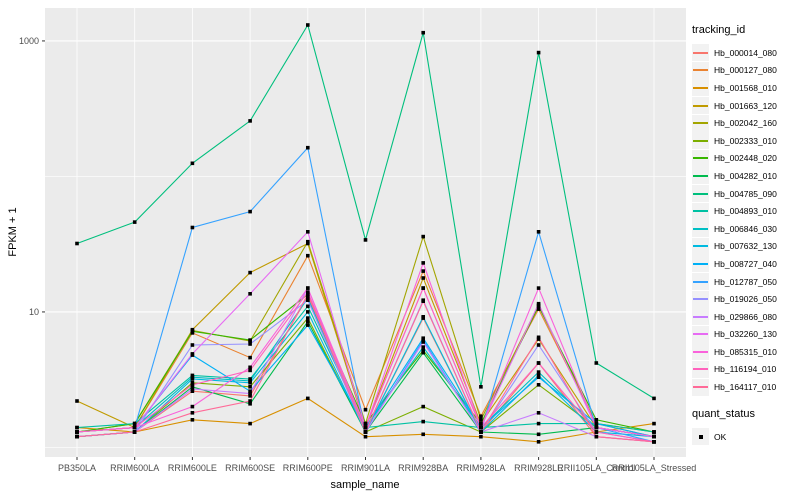  I want to click on y-tick-label: 1000, so click(29, 41).